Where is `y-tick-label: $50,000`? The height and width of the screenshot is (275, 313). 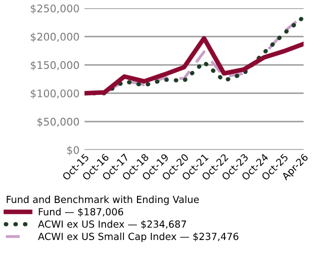
y-tick-label: $50,000 is located at coordinates (58, 123).